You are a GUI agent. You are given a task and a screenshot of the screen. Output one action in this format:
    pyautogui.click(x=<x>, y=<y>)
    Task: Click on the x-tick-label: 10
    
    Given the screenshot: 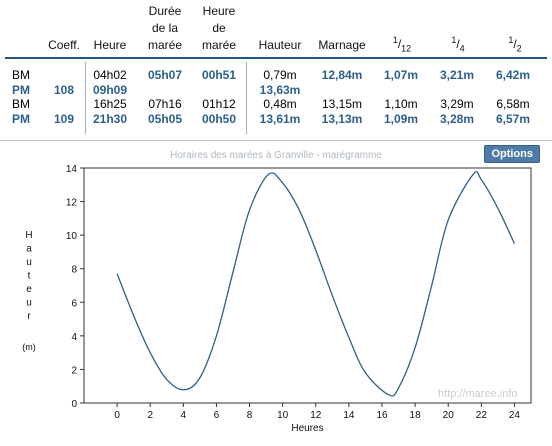 What is the action you would take?
    pyautogui.click(x=283, y=415)
    